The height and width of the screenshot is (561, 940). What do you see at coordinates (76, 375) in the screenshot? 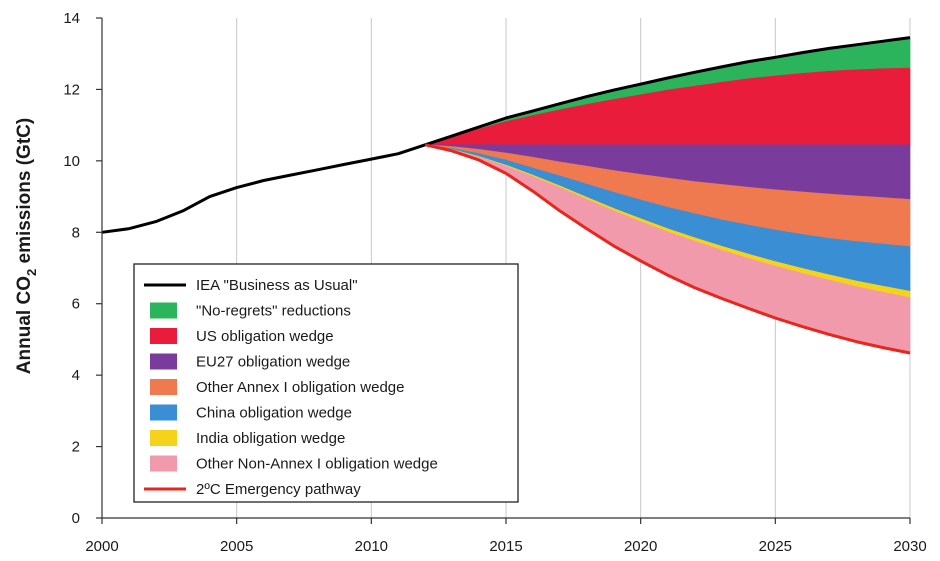
I see `y-tick-label-4: 4` at bounding box center [76, 375].